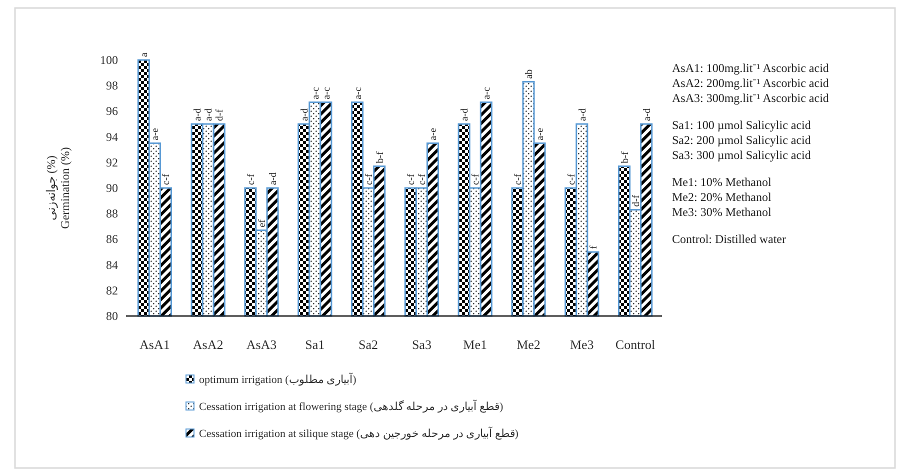 The image size is (901, 474). Describe the element at coordinates (729, 239) in the screenshot. I see `text: Control: Distilled water` at that location.